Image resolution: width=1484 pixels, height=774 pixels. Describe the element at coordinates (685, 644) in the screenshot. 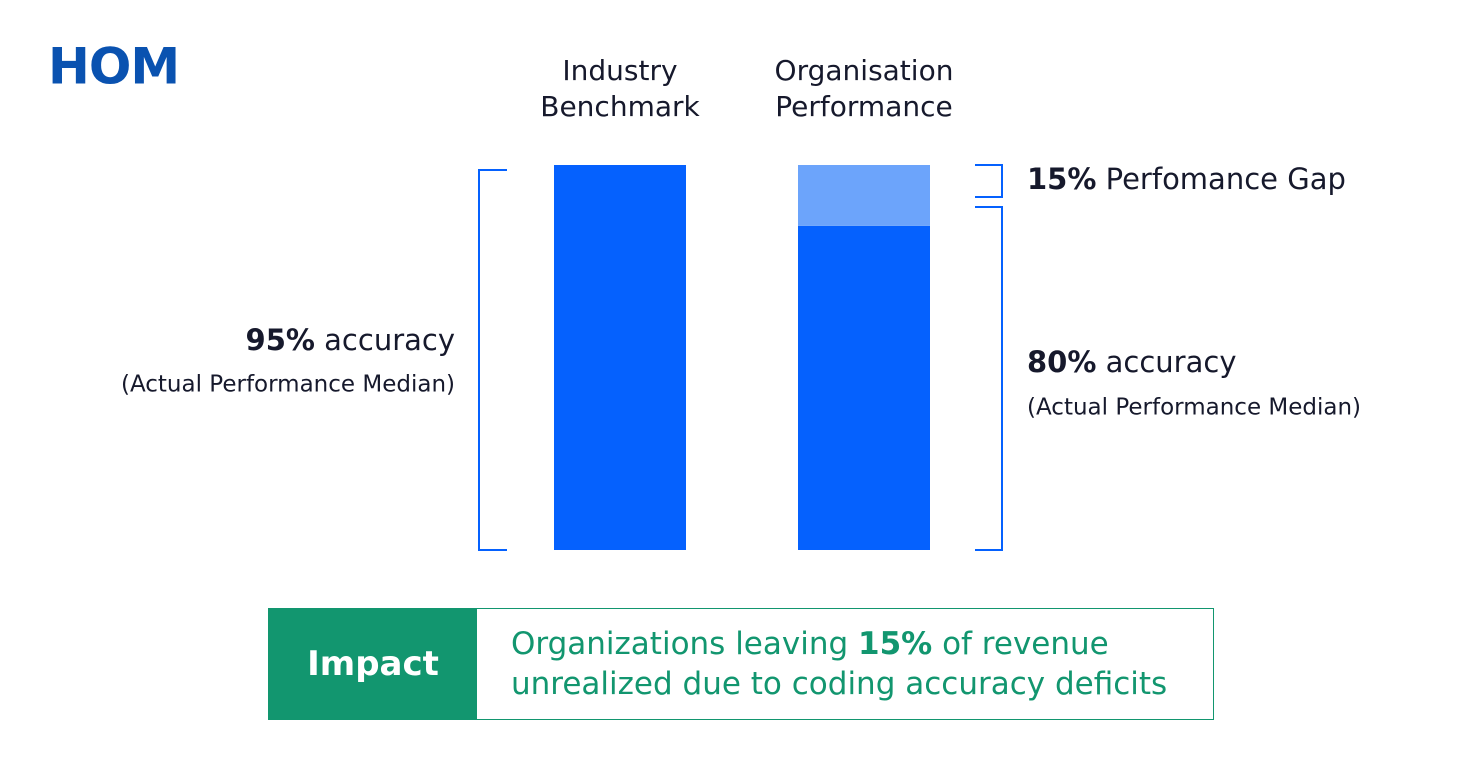

I see `text: Organizations leaving` at that location.